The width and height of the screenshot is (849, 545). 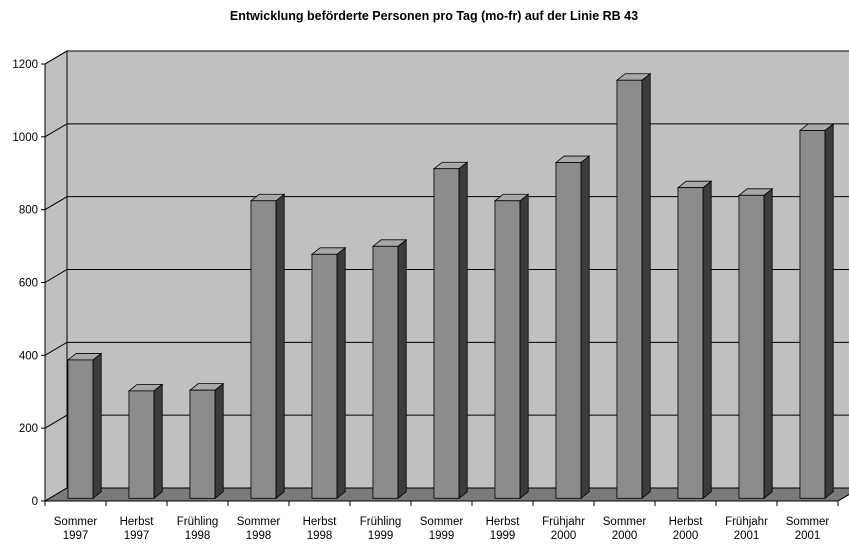 What do you see at coordinates (28, 356) in the screenshot?
I see `y-tick-label: 400` at bounding box center [28, 356].